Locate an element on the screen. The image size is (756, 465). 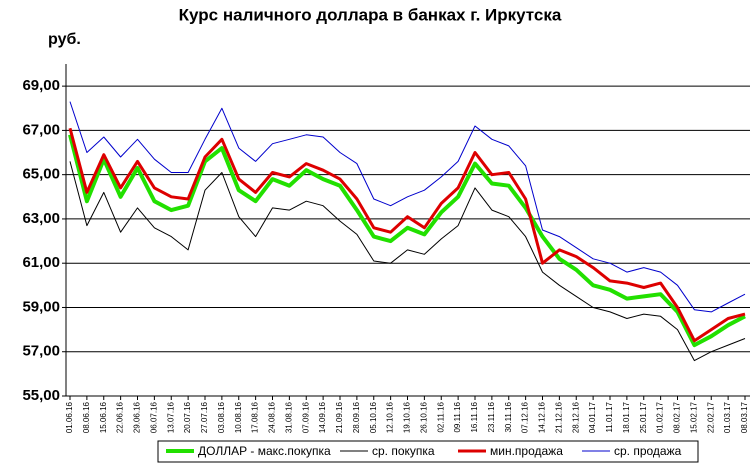
y-tick-label: 61,00 is located at coordinates (41, 262).